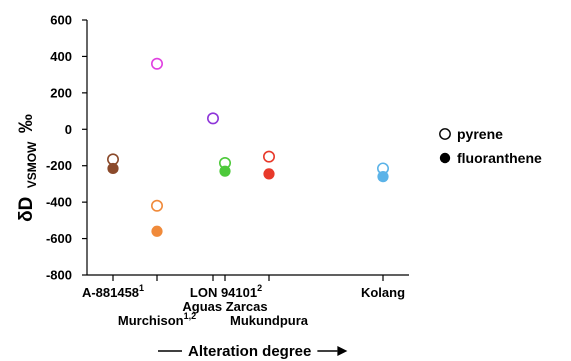 This screenshot has height=361, width=571. I want to click on point-fluoranthene-mukundpura, so click(269, 174).